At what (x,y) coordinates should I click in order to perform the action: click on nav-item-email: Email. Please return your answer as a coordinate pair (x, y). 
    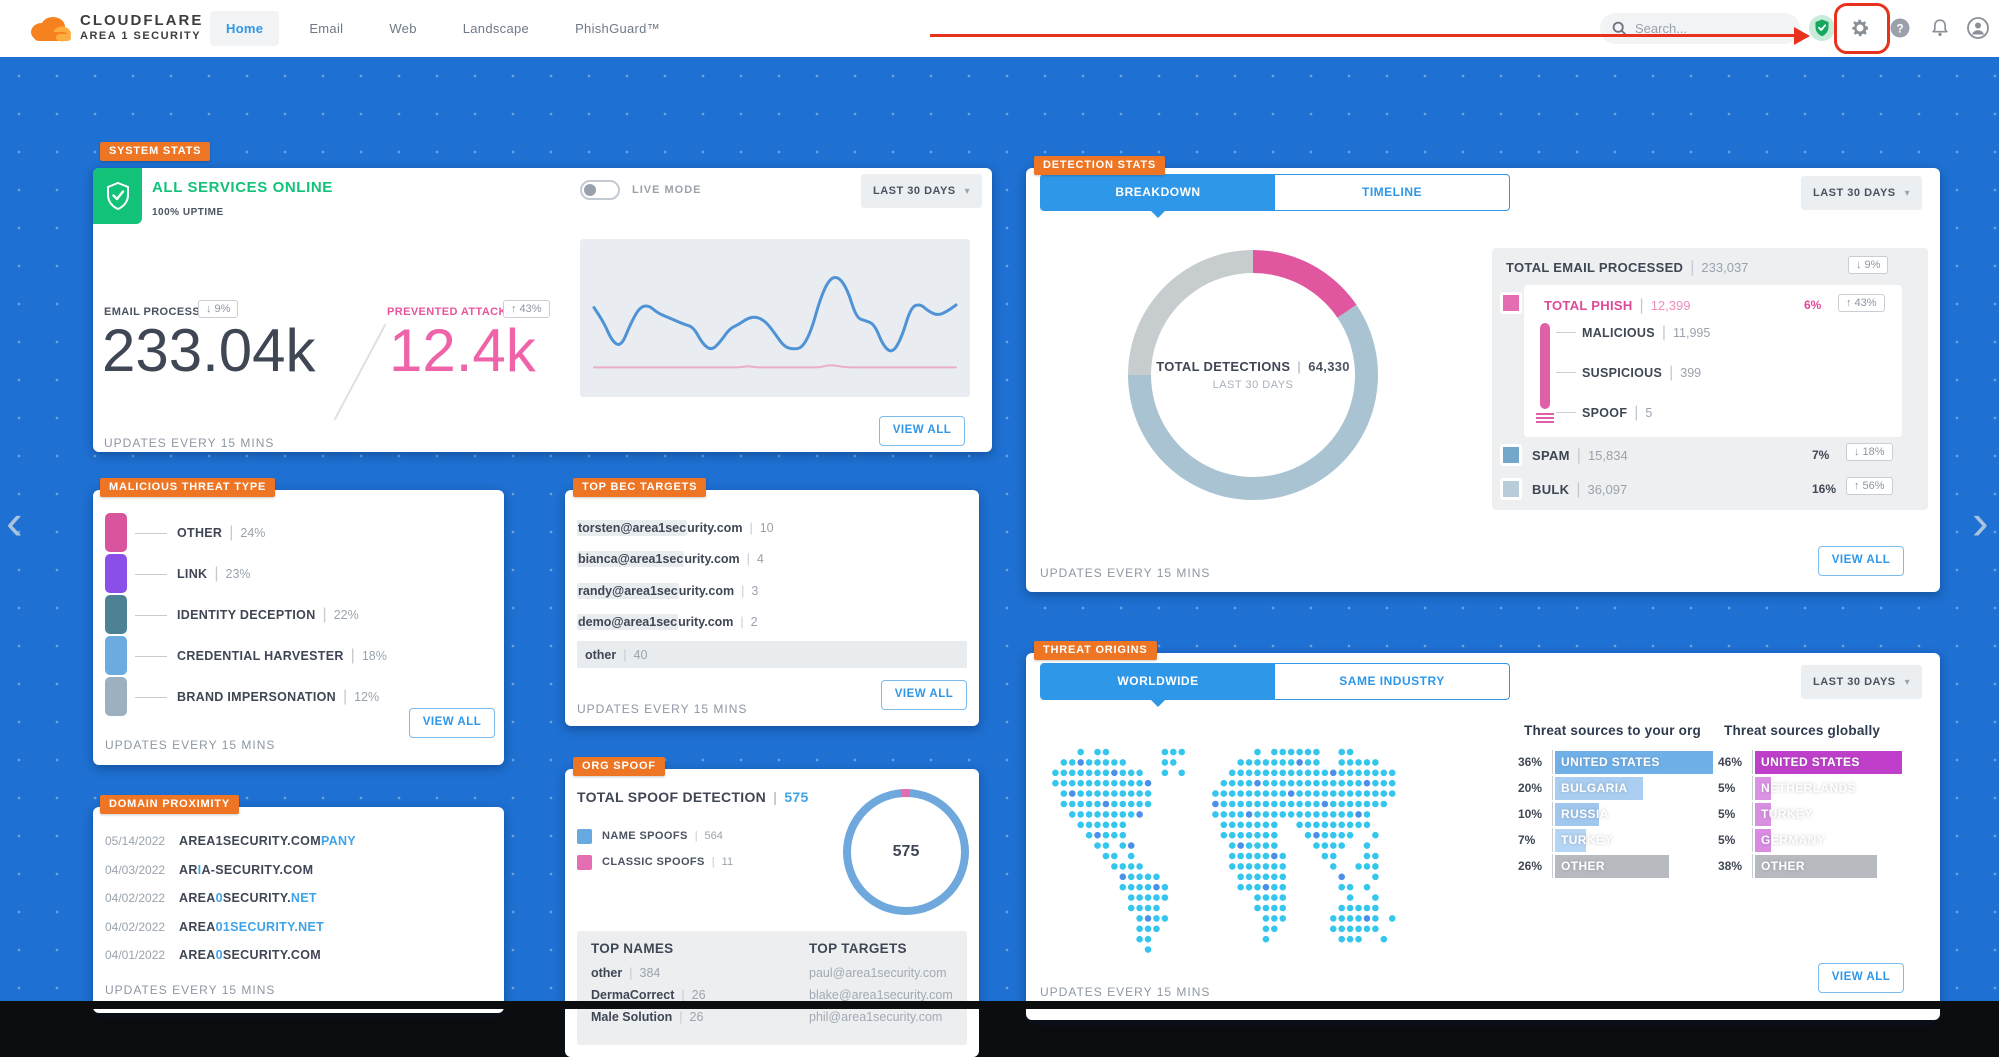
    Looking at the image, I should click on (326, 28).